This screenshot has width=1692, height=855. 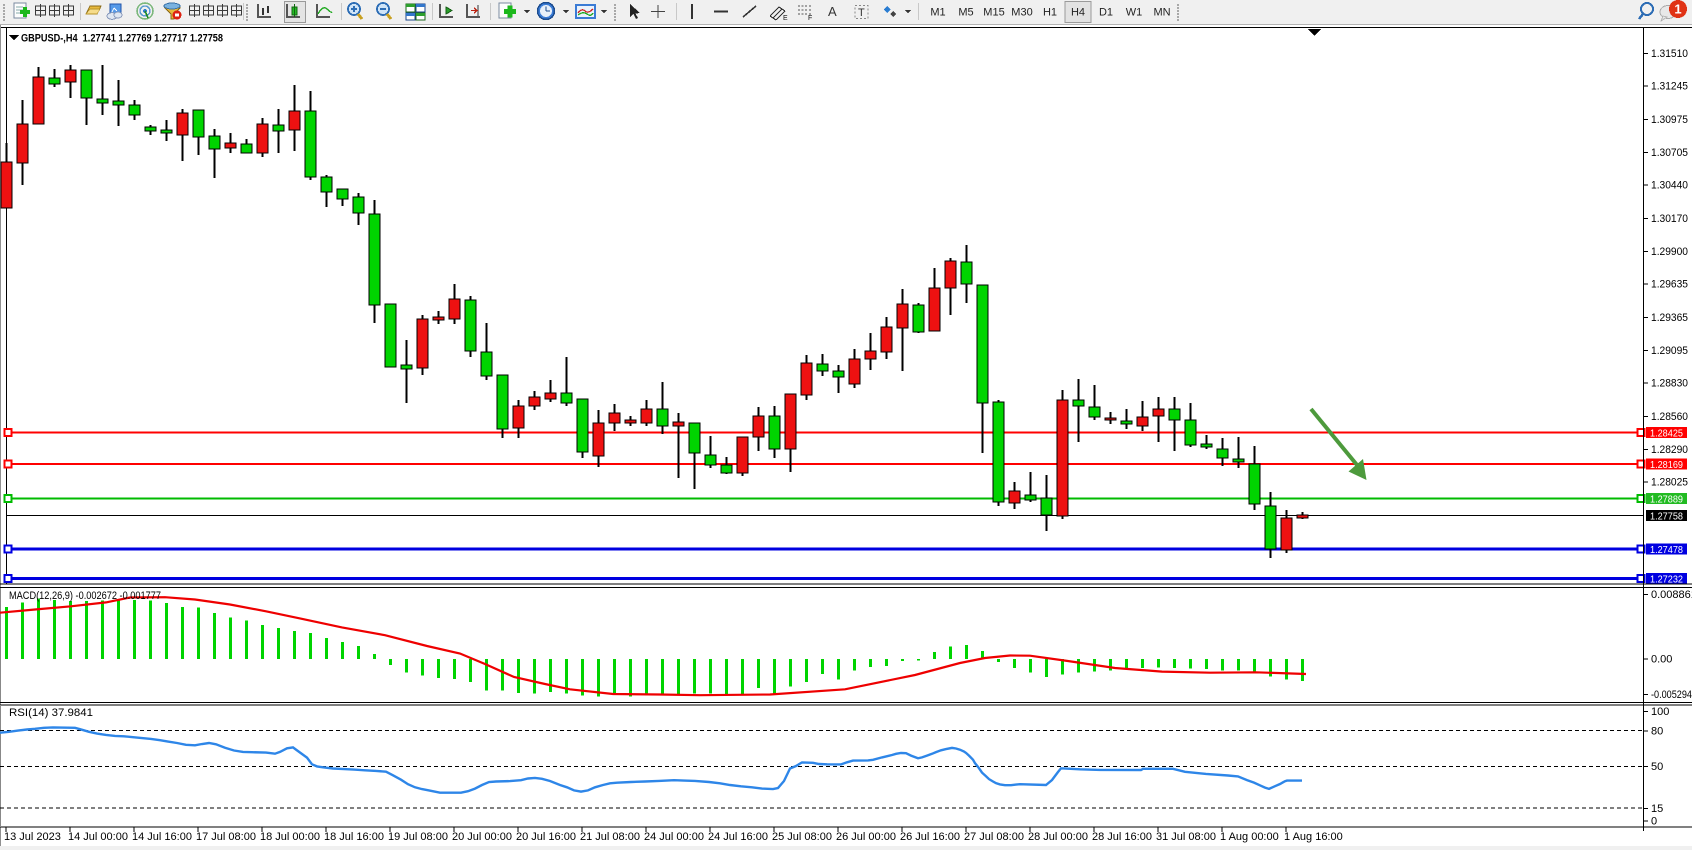 What do you see at coordinates (1654, 822) in the screenshot?
I see `svg-text: 0` at bounding box center [1654, 822].